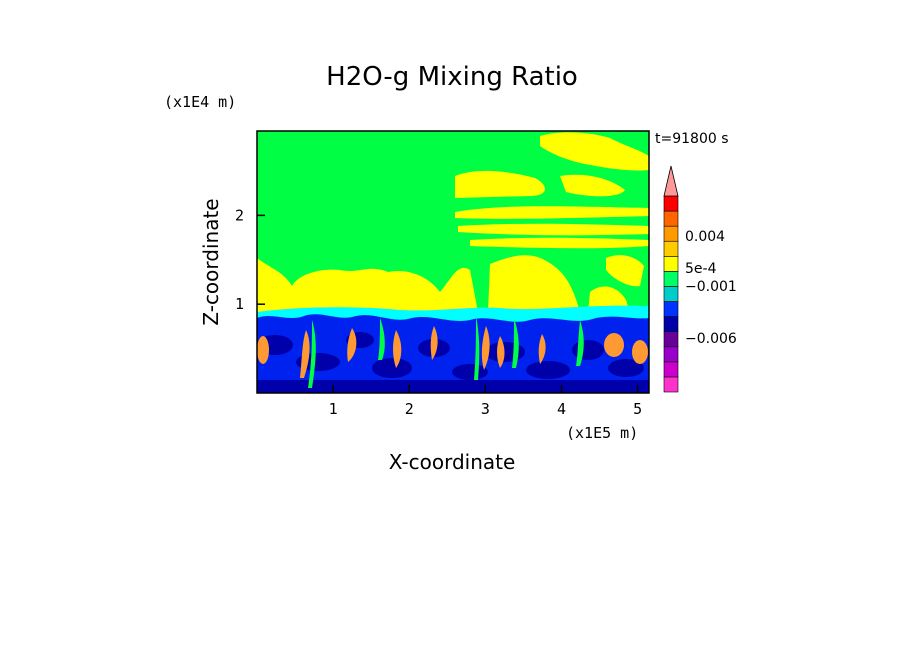  I want to click on y-axis-ticks: 12, so click(250, 259).